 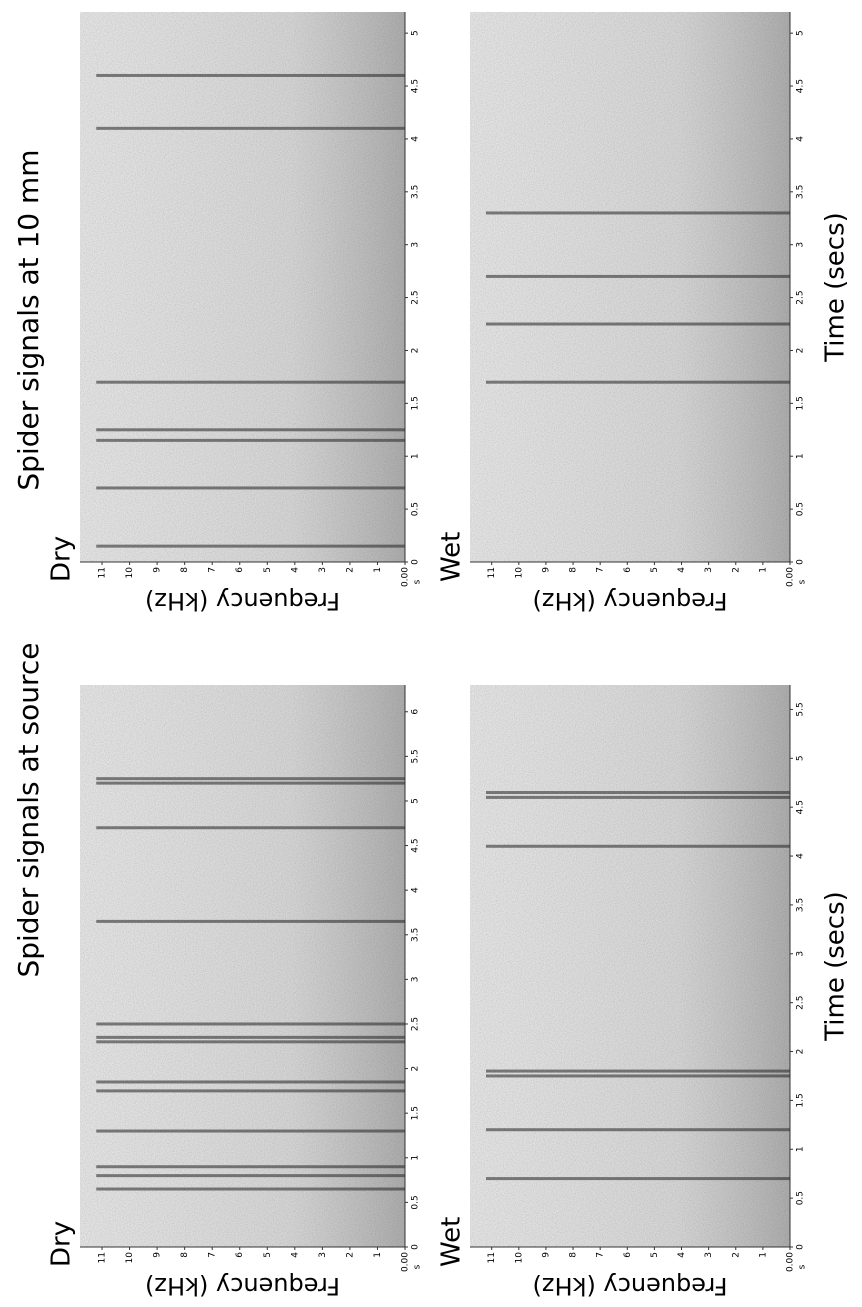 What do you see at coordinates (28, 809) in the screenshot?
I see `panel-title: Spider signals at source` at bounding box center [28, 809].